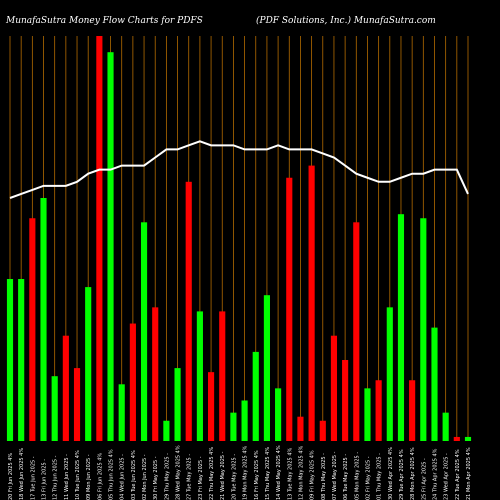 This screenshot has width=500, height=500. I want to click on price-line-path, so click(239, 169).